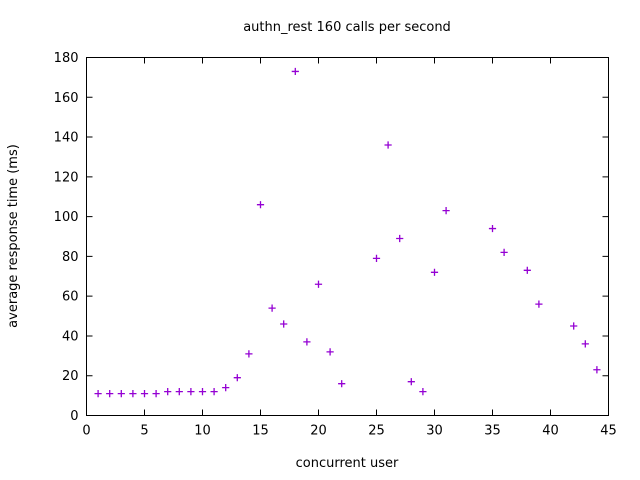 Image resolution: width=640 pixels, height=480 pixels. Describe the element at coordinates (318, 431) in the screenshot. I see `x-tick-label: 20` at that location.